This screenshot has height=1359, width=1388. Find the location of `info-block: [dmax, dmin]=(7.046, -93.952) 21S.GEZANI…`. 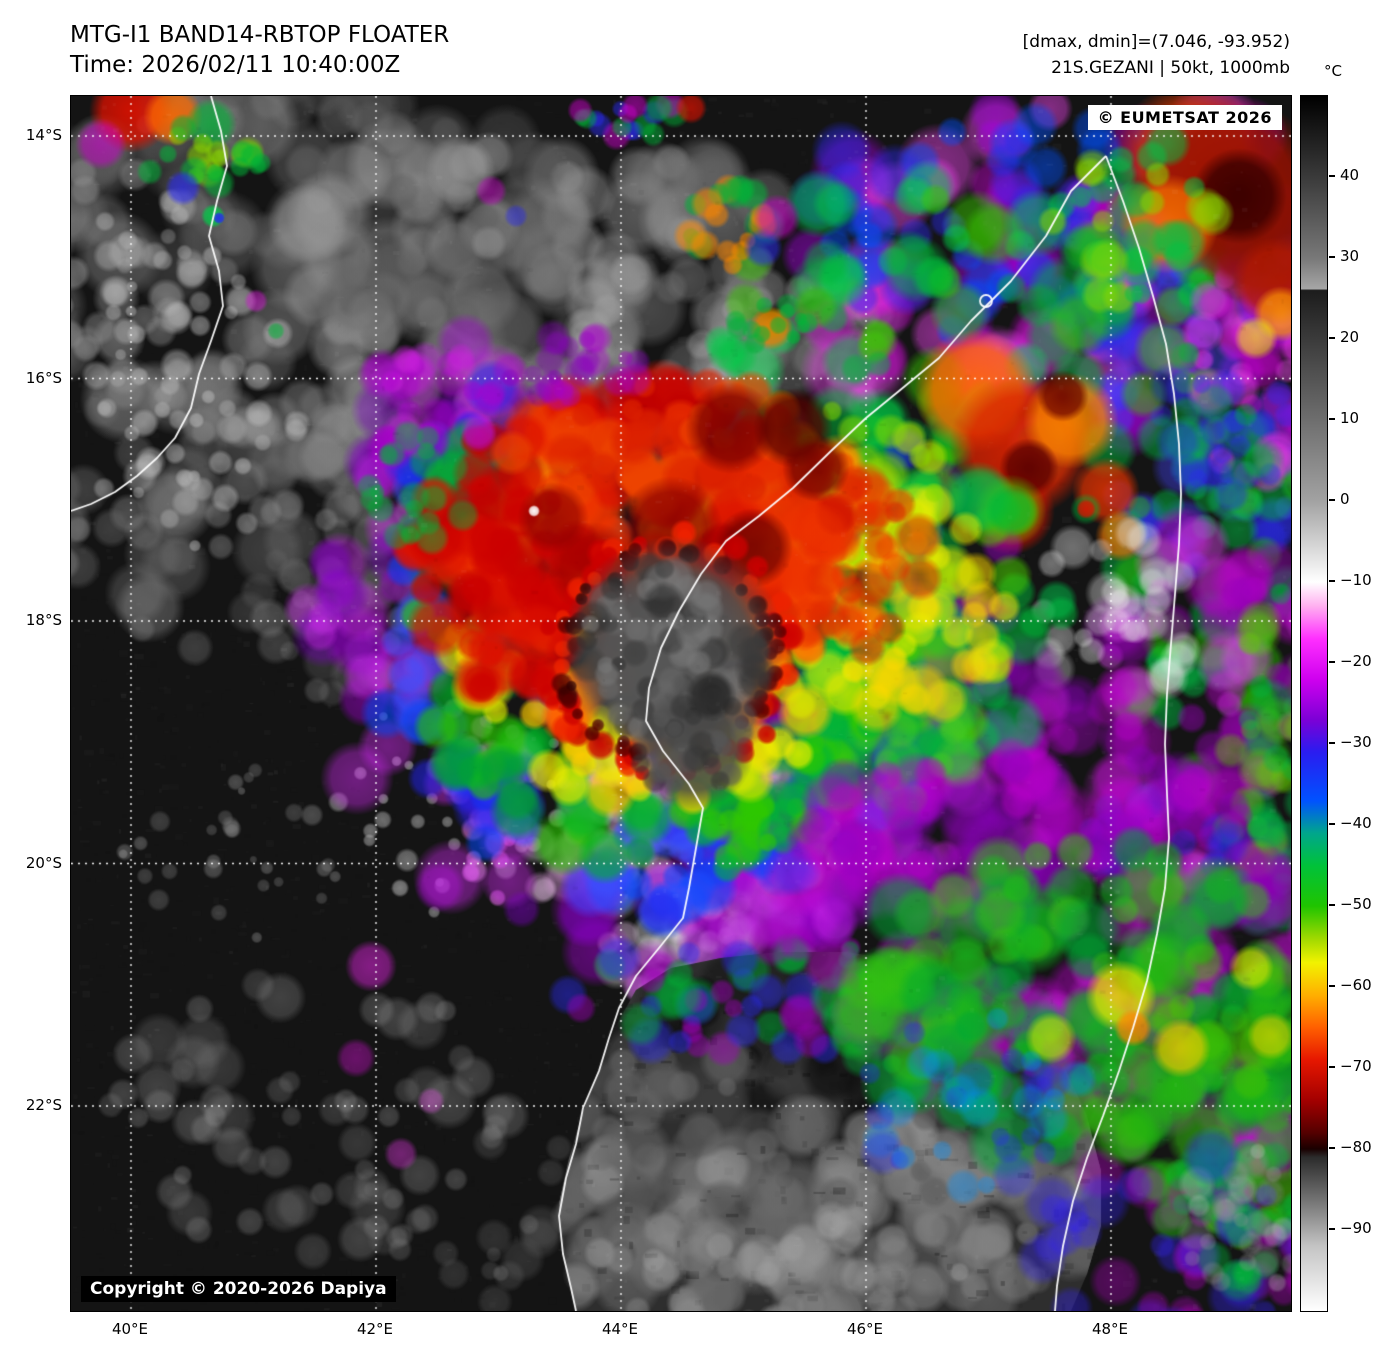

info-block: [dmax, dmin]=(7.046, -93.952) 21S.GEZANI… is located at coordinates (1156, 55).